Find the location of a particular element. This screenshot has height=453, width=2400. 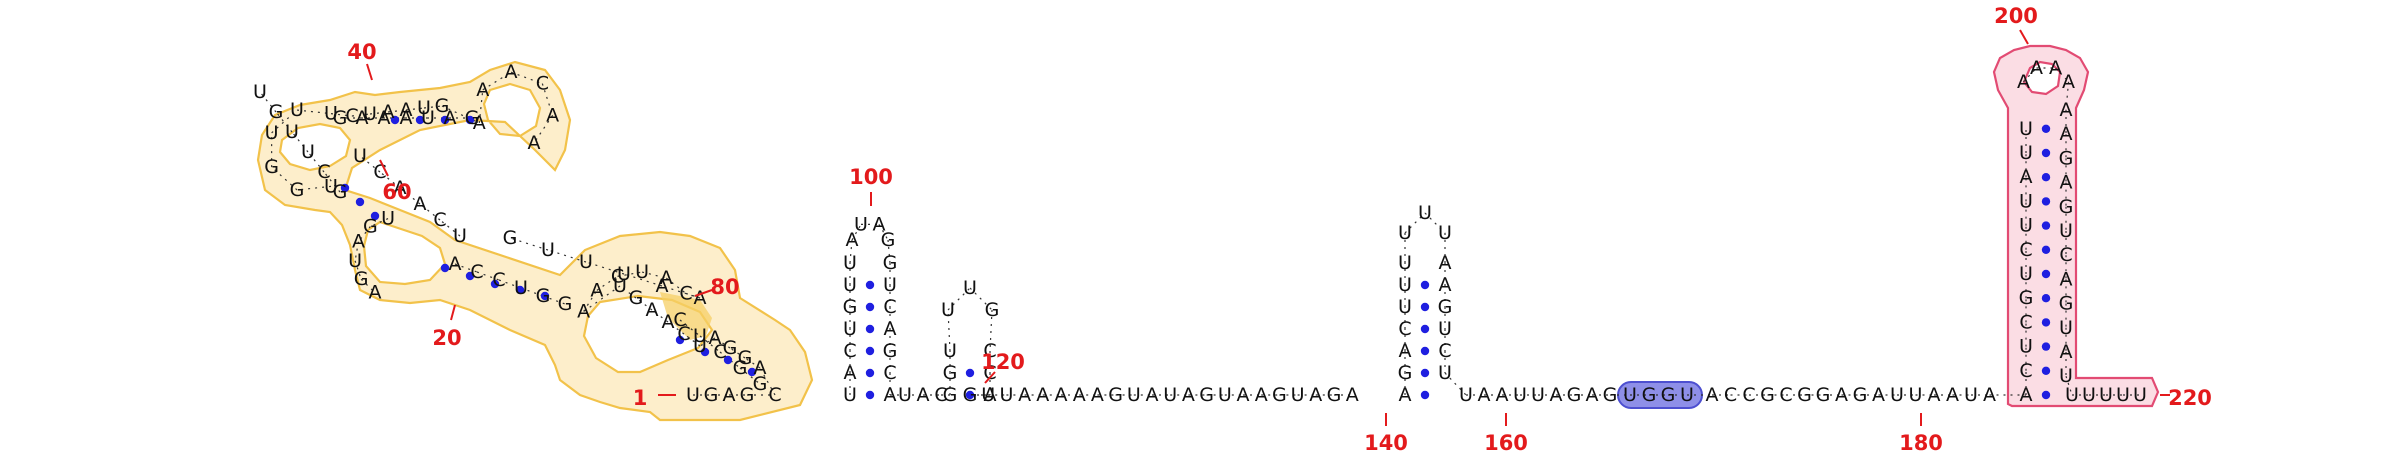

position-label-120: 120 is located at coordinates (1003, 362).